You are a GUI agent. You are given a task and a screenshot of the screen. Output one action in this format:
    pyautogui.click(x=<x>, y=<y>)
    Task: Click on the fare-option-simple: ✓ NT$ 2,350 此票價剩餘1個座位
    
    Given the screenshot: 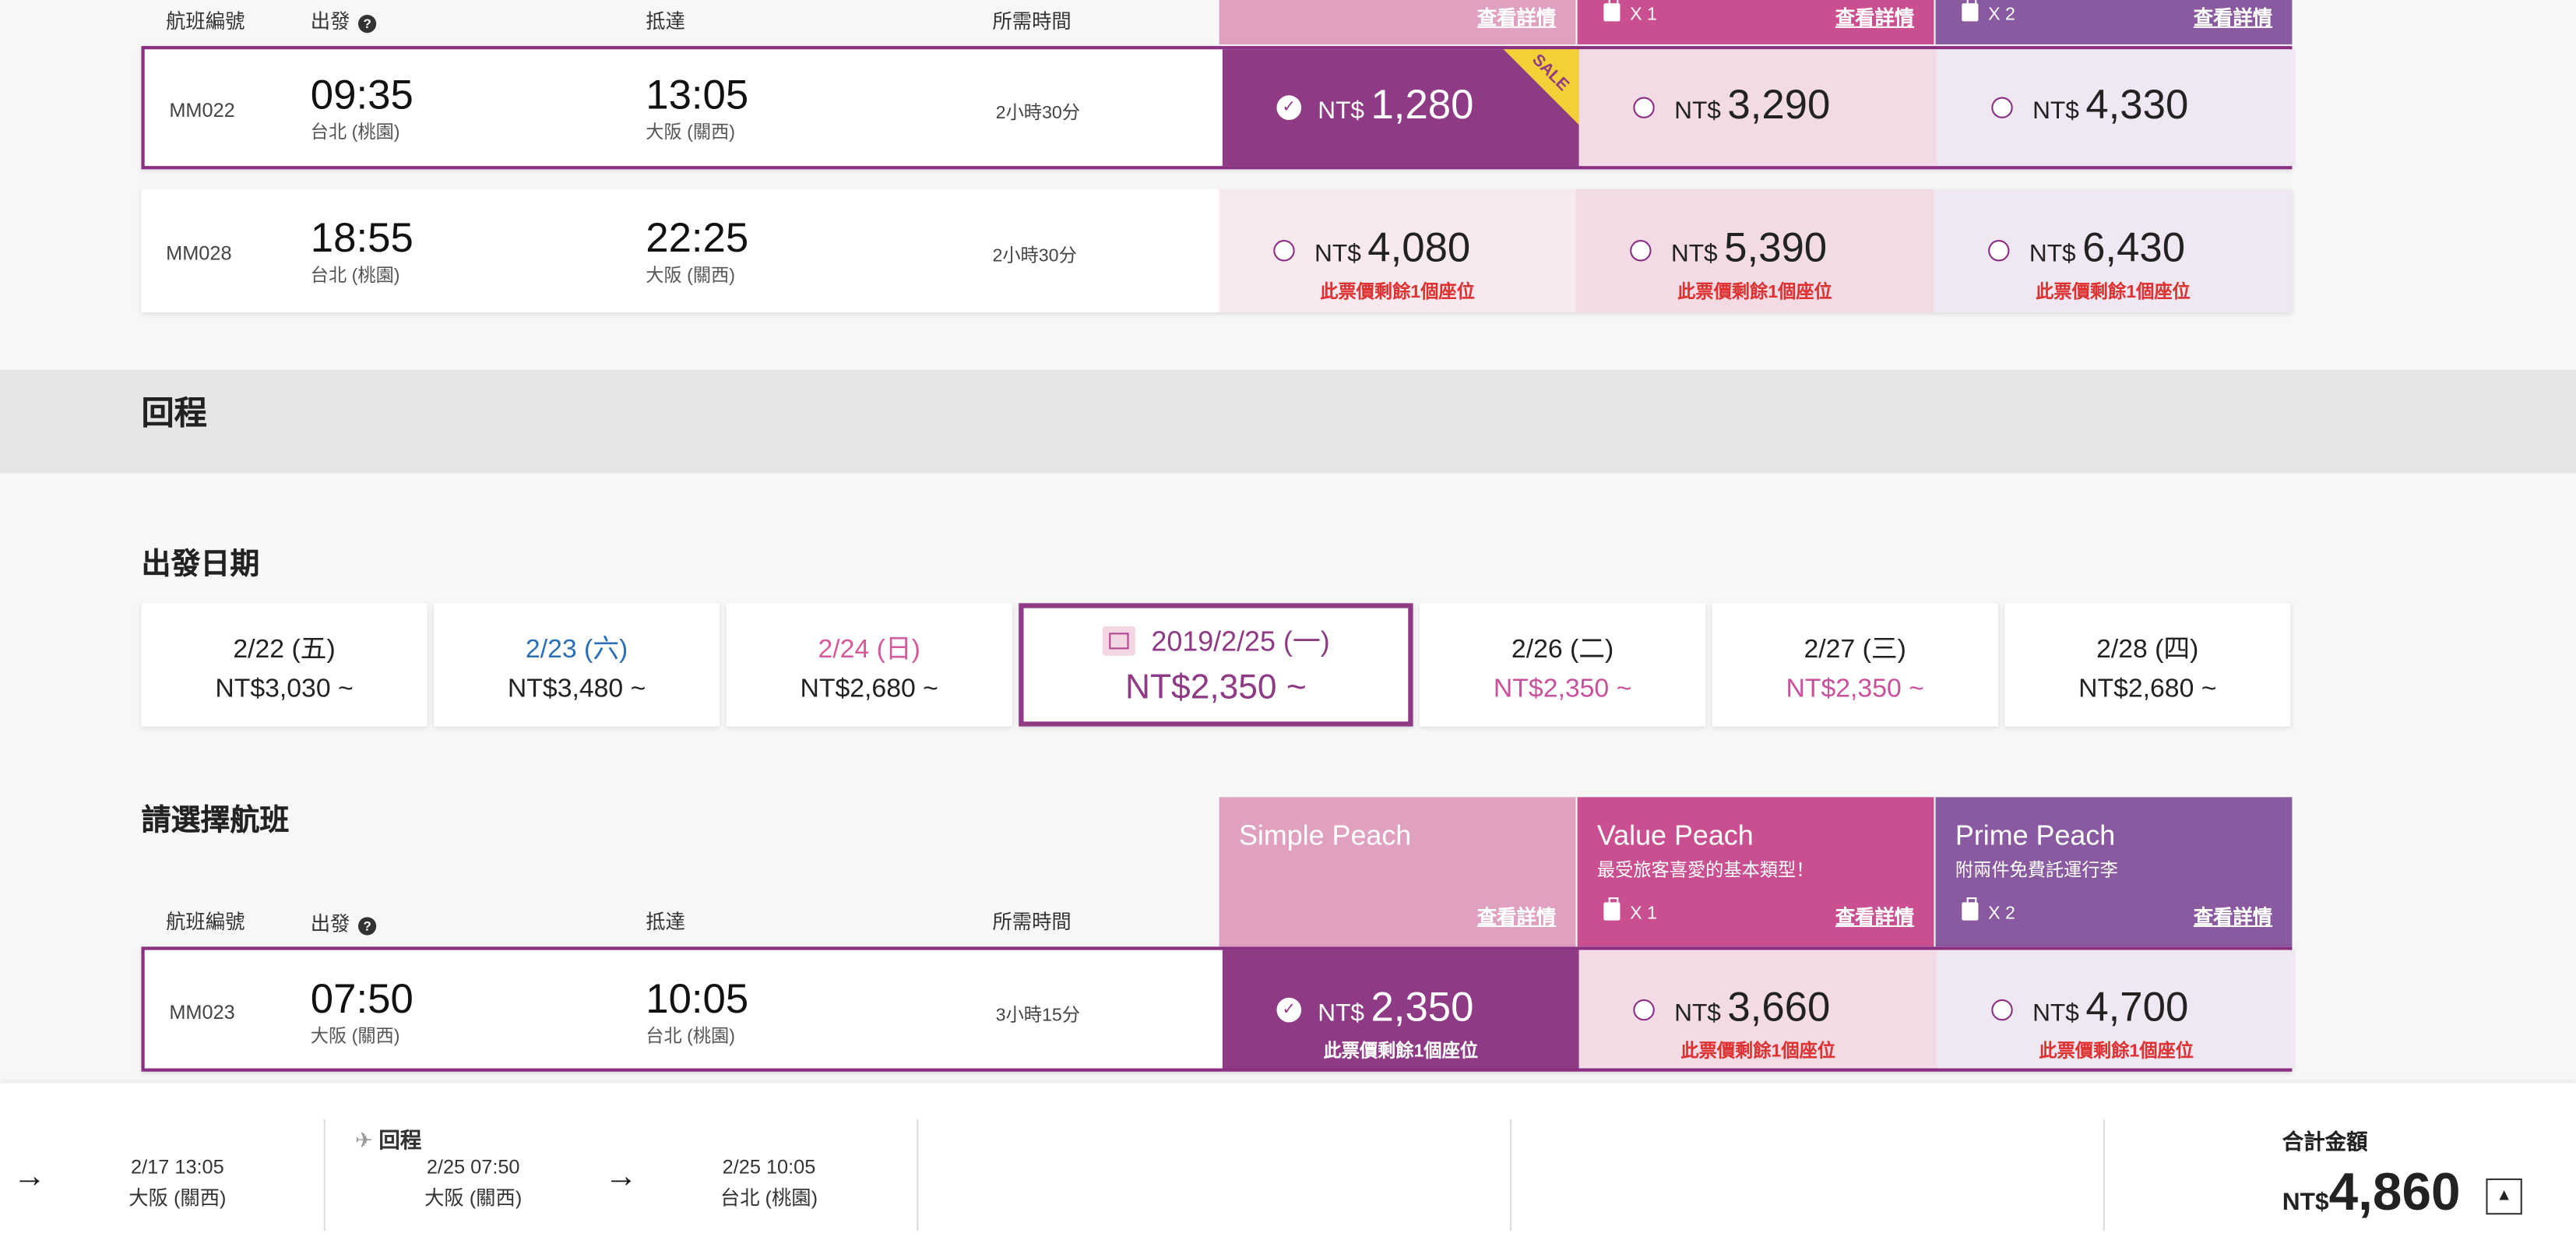 What is the action you would take?
    pyautogui.click(x=1400, y=1010)
    